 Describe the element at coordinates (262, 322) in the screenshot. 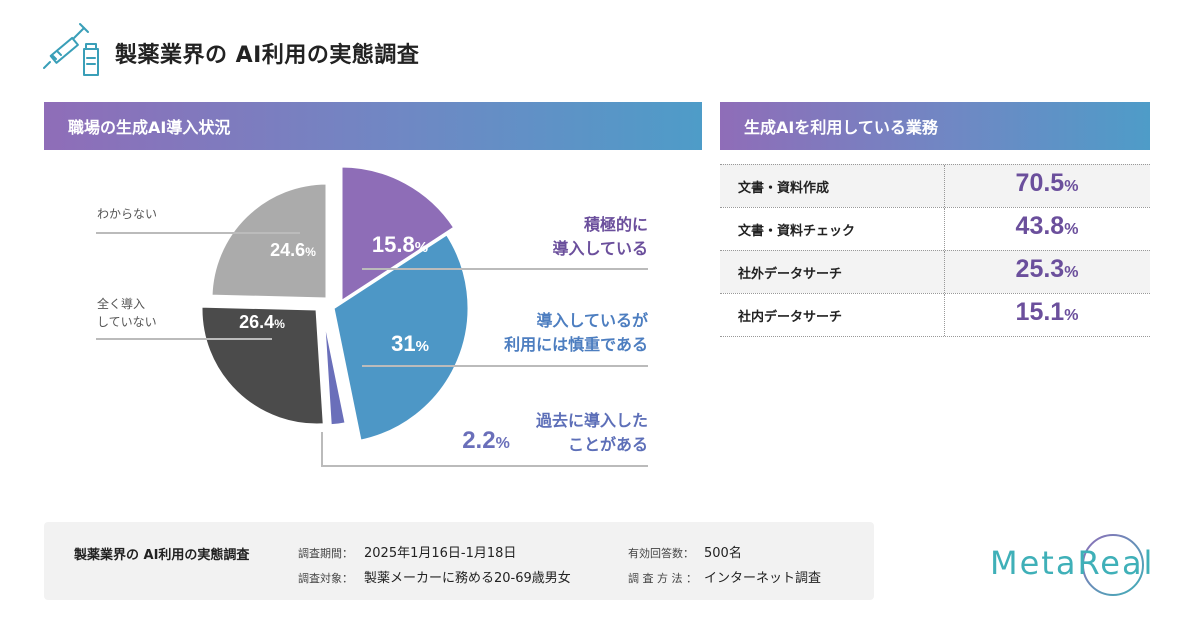

I see `slice-value-label: 26.4%` at that location.